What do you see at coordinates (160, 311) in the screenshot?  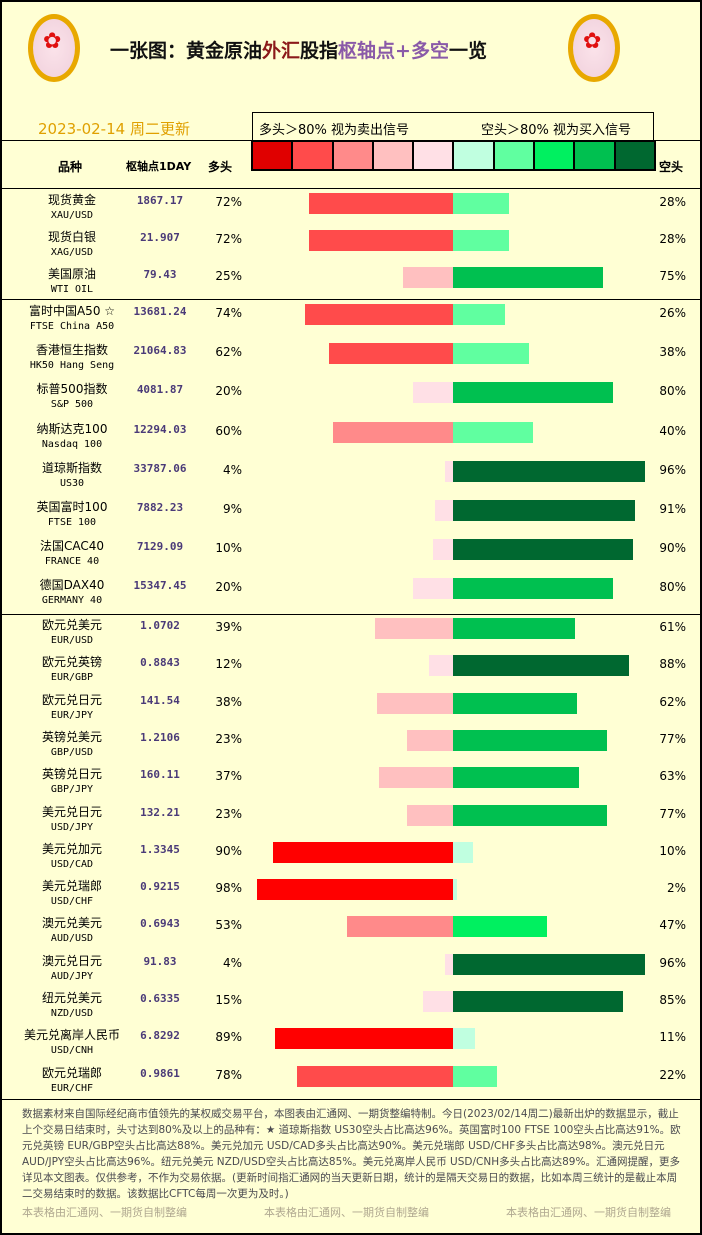 I see `pivot-value: 13681.24` at bounding box center [160, 311].